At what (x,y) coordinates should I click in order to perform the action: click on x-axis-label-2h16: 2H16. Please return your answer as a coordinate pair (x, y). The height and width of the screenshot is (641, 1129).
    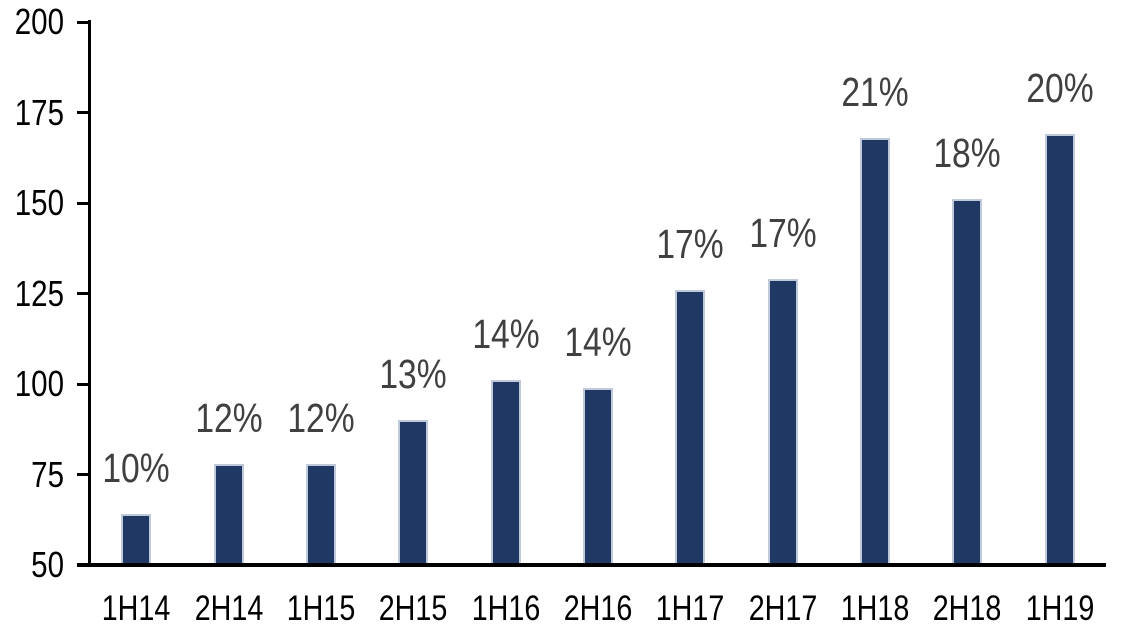
    Looking at the image, I should click on (598, 608).